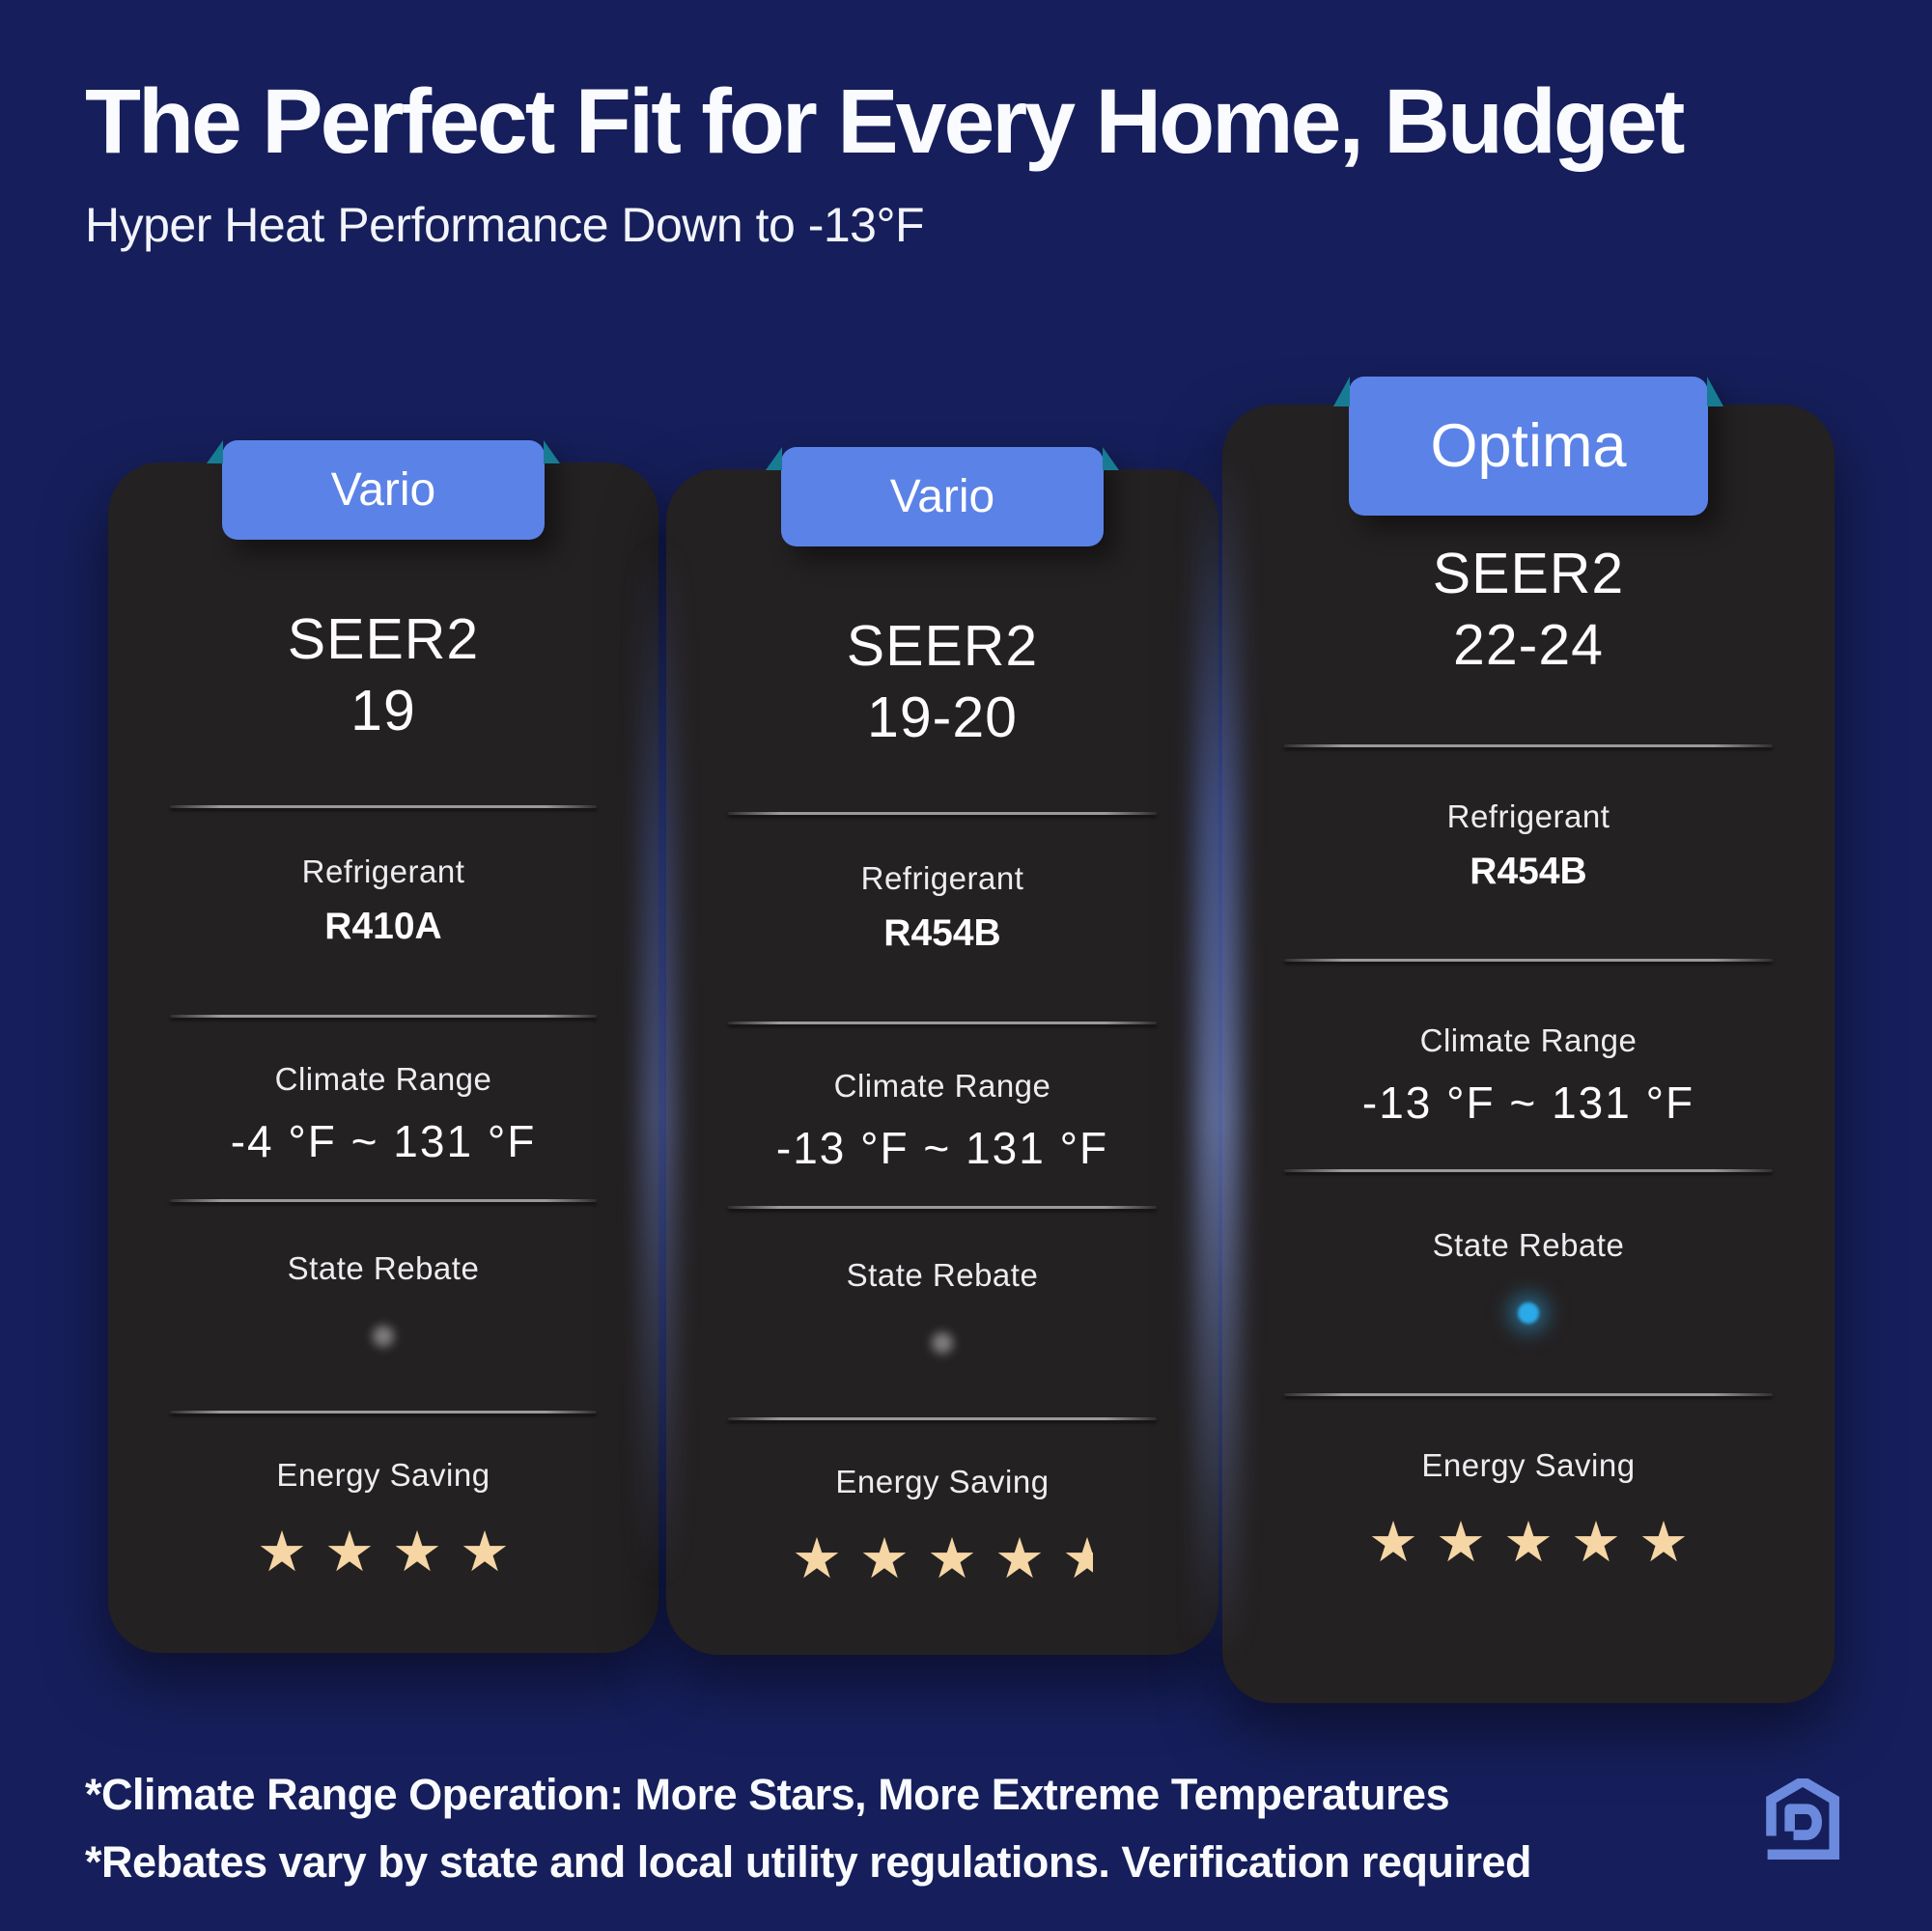 The image size is (1932, 1931). Describe the element at coordinates (383, 1114) in the screenshot. I see `climate-range-section: Climate Range -4 °F ~ 131 °F` at that location.